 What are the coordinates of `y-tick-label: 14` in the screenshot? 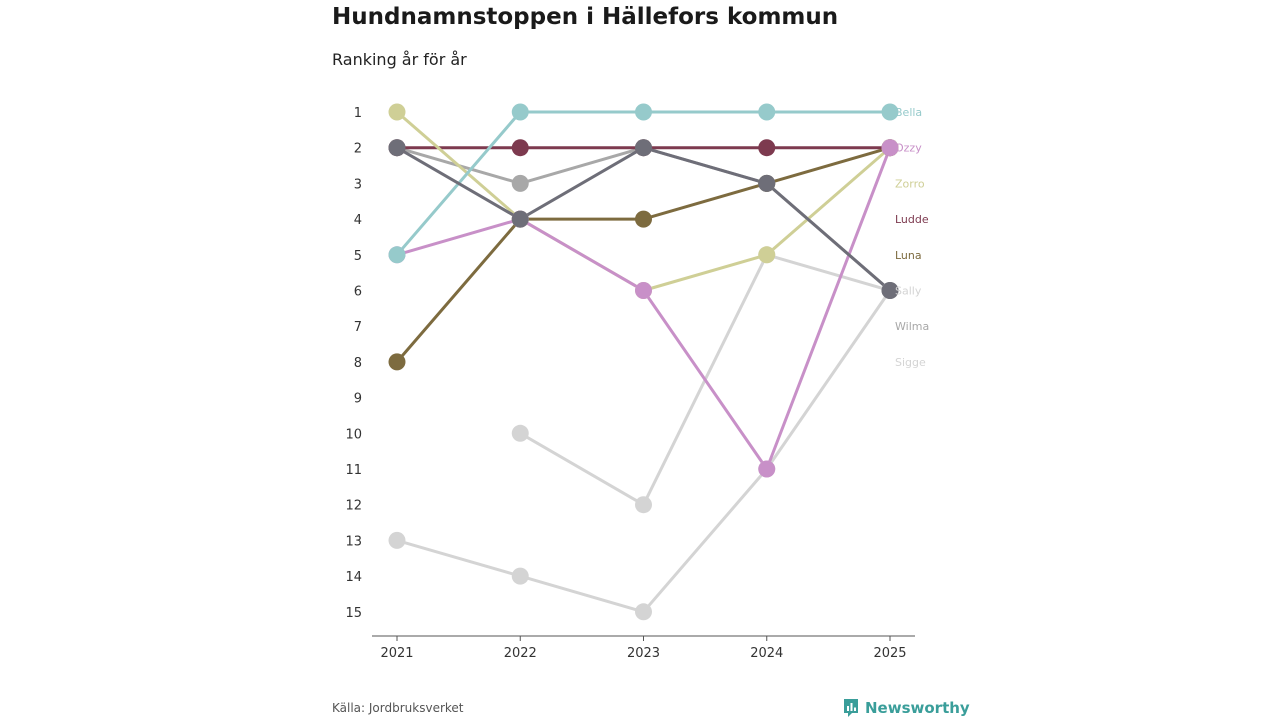 It's located at (353, 577).